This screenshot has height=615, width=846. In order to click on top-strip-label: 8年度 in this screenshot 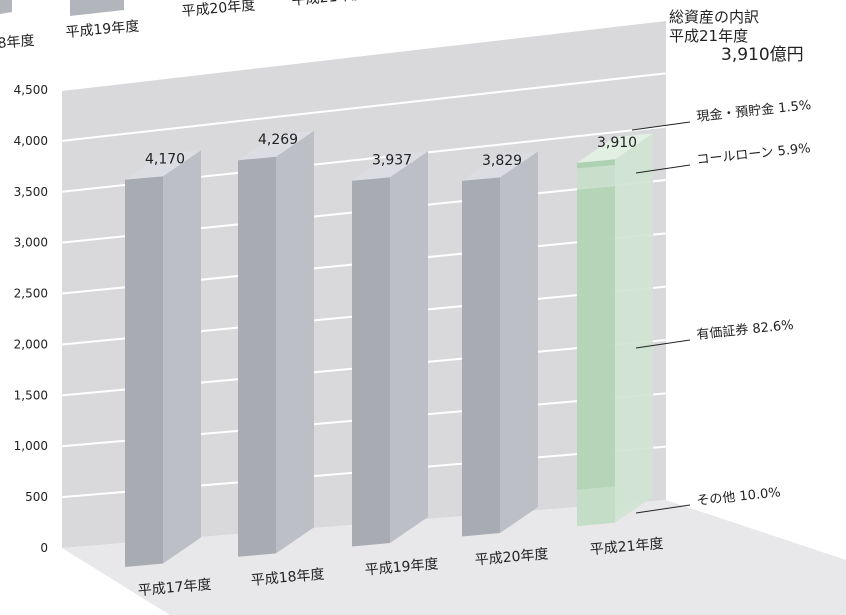, I will do `click(17, 42)`.